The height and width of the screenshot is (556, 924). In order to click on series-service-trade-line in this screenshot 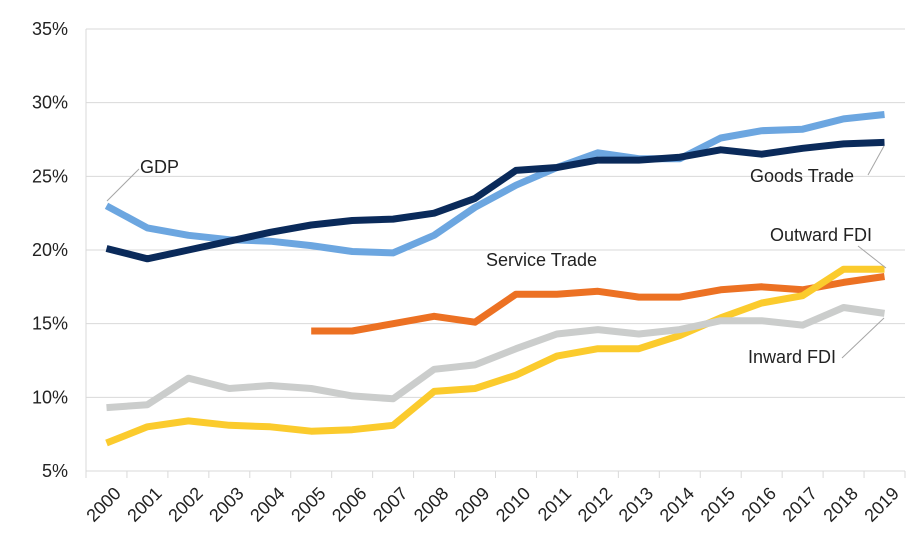, I will do `click(598, 304)`.